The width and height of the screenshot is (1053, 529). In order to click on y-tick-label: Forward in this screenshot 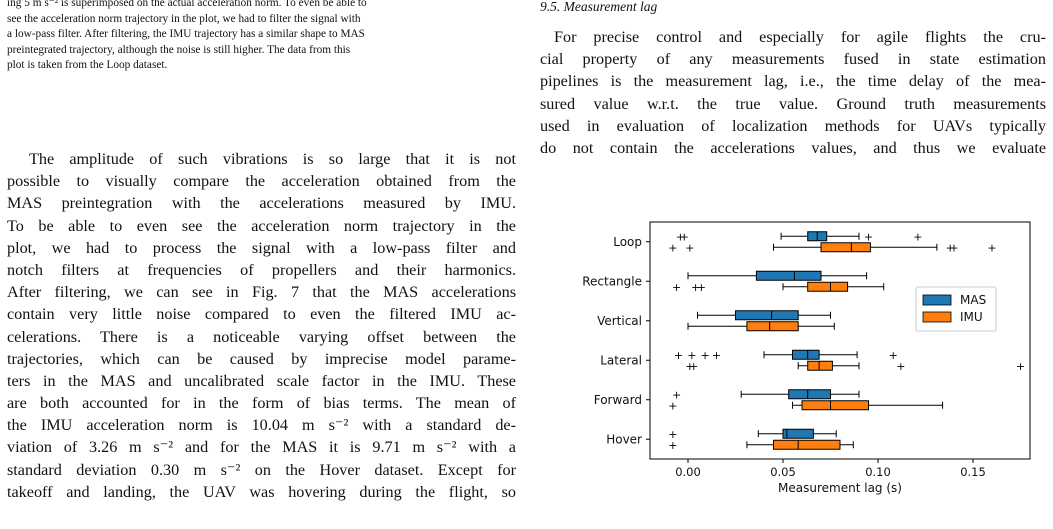, I will do `click(618, 400)`.